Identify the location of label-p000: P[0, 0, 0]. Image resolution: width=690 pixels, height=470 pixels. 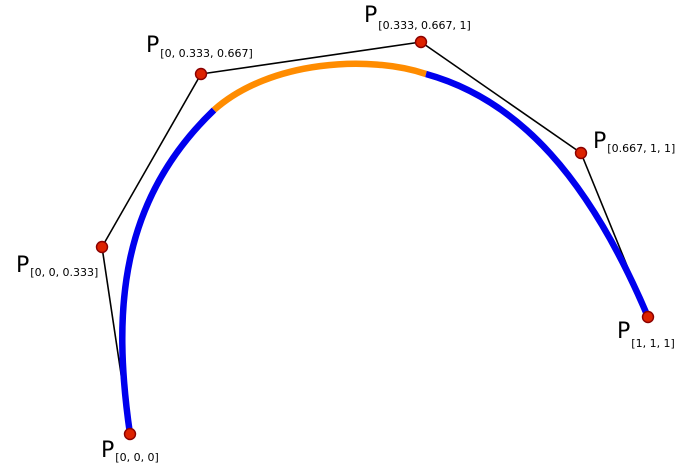
(130, 451).